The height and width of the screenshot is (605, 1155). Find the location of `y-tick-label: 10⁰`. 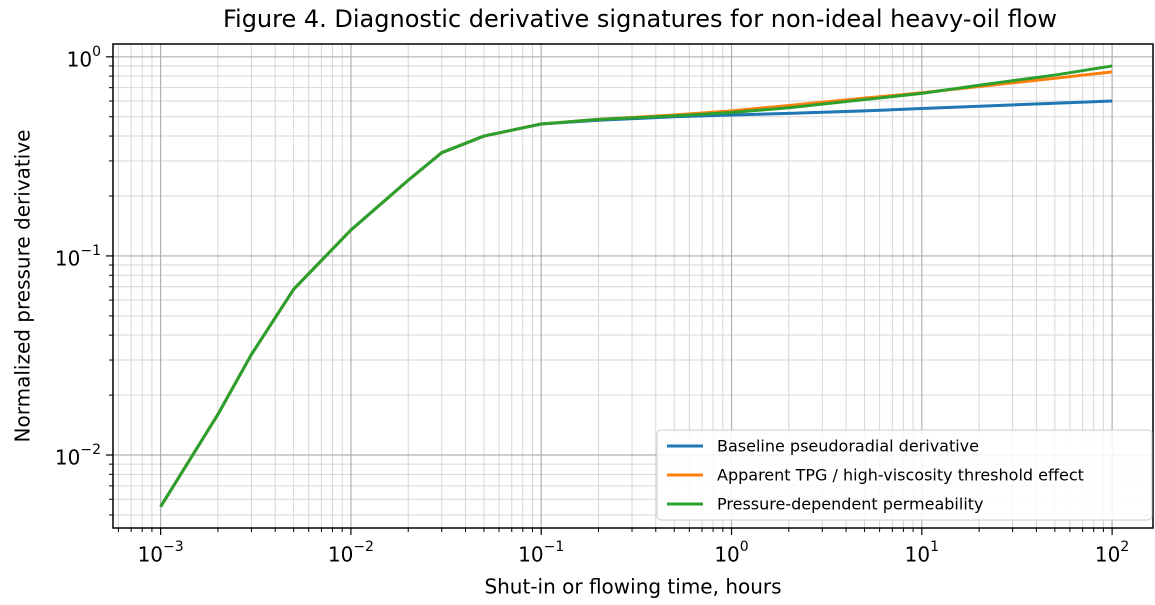

y-tick-label: 10⁰ is located at coordinates (84, 58).